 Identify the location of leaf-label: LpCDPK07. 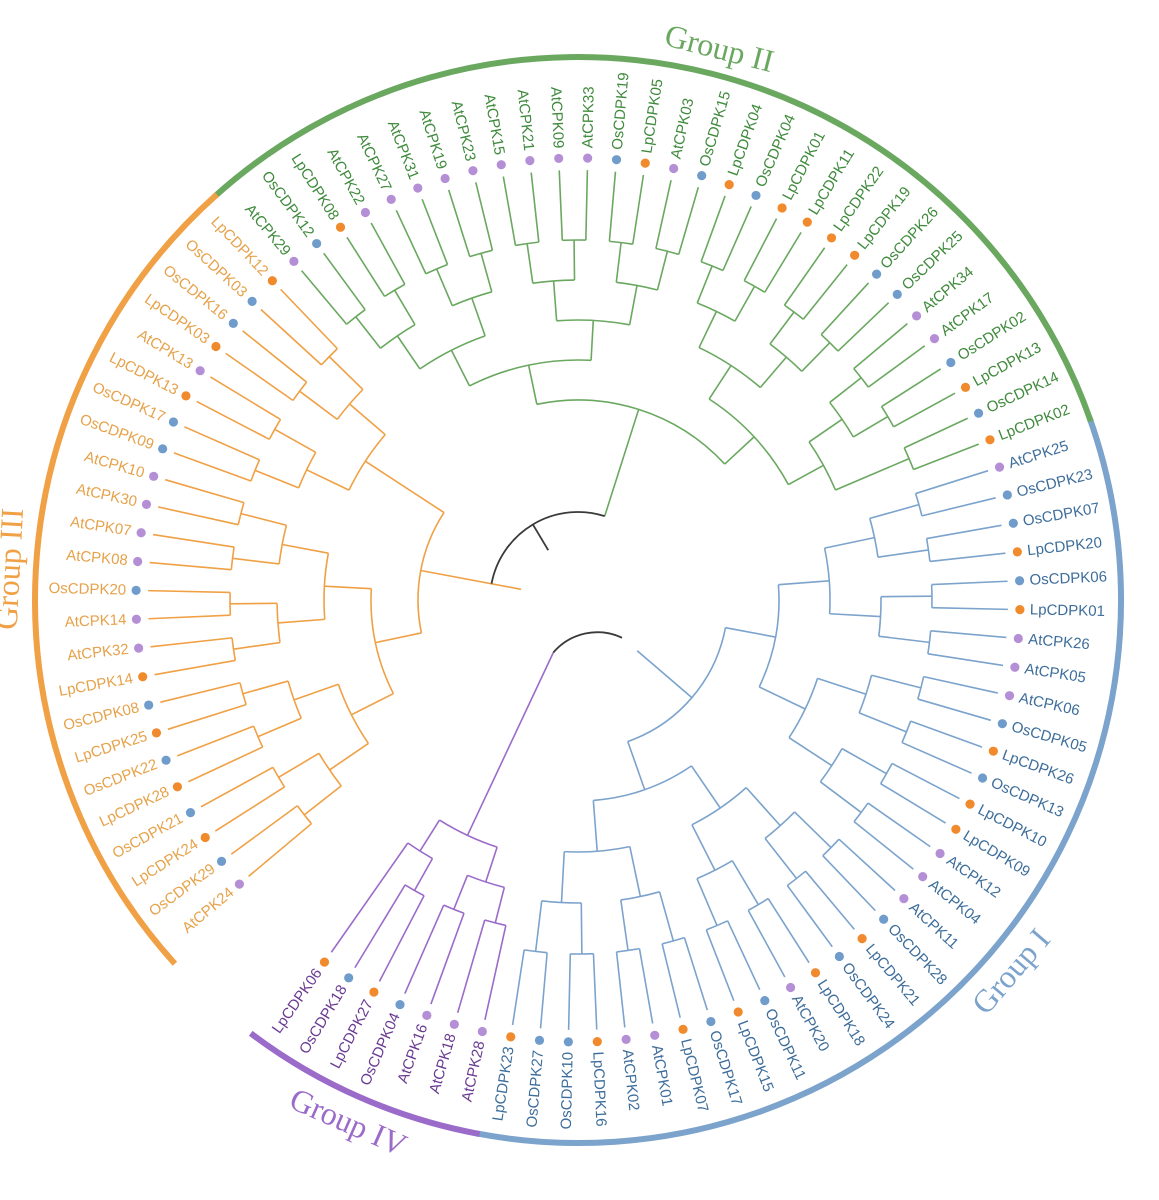
(694, 1075).